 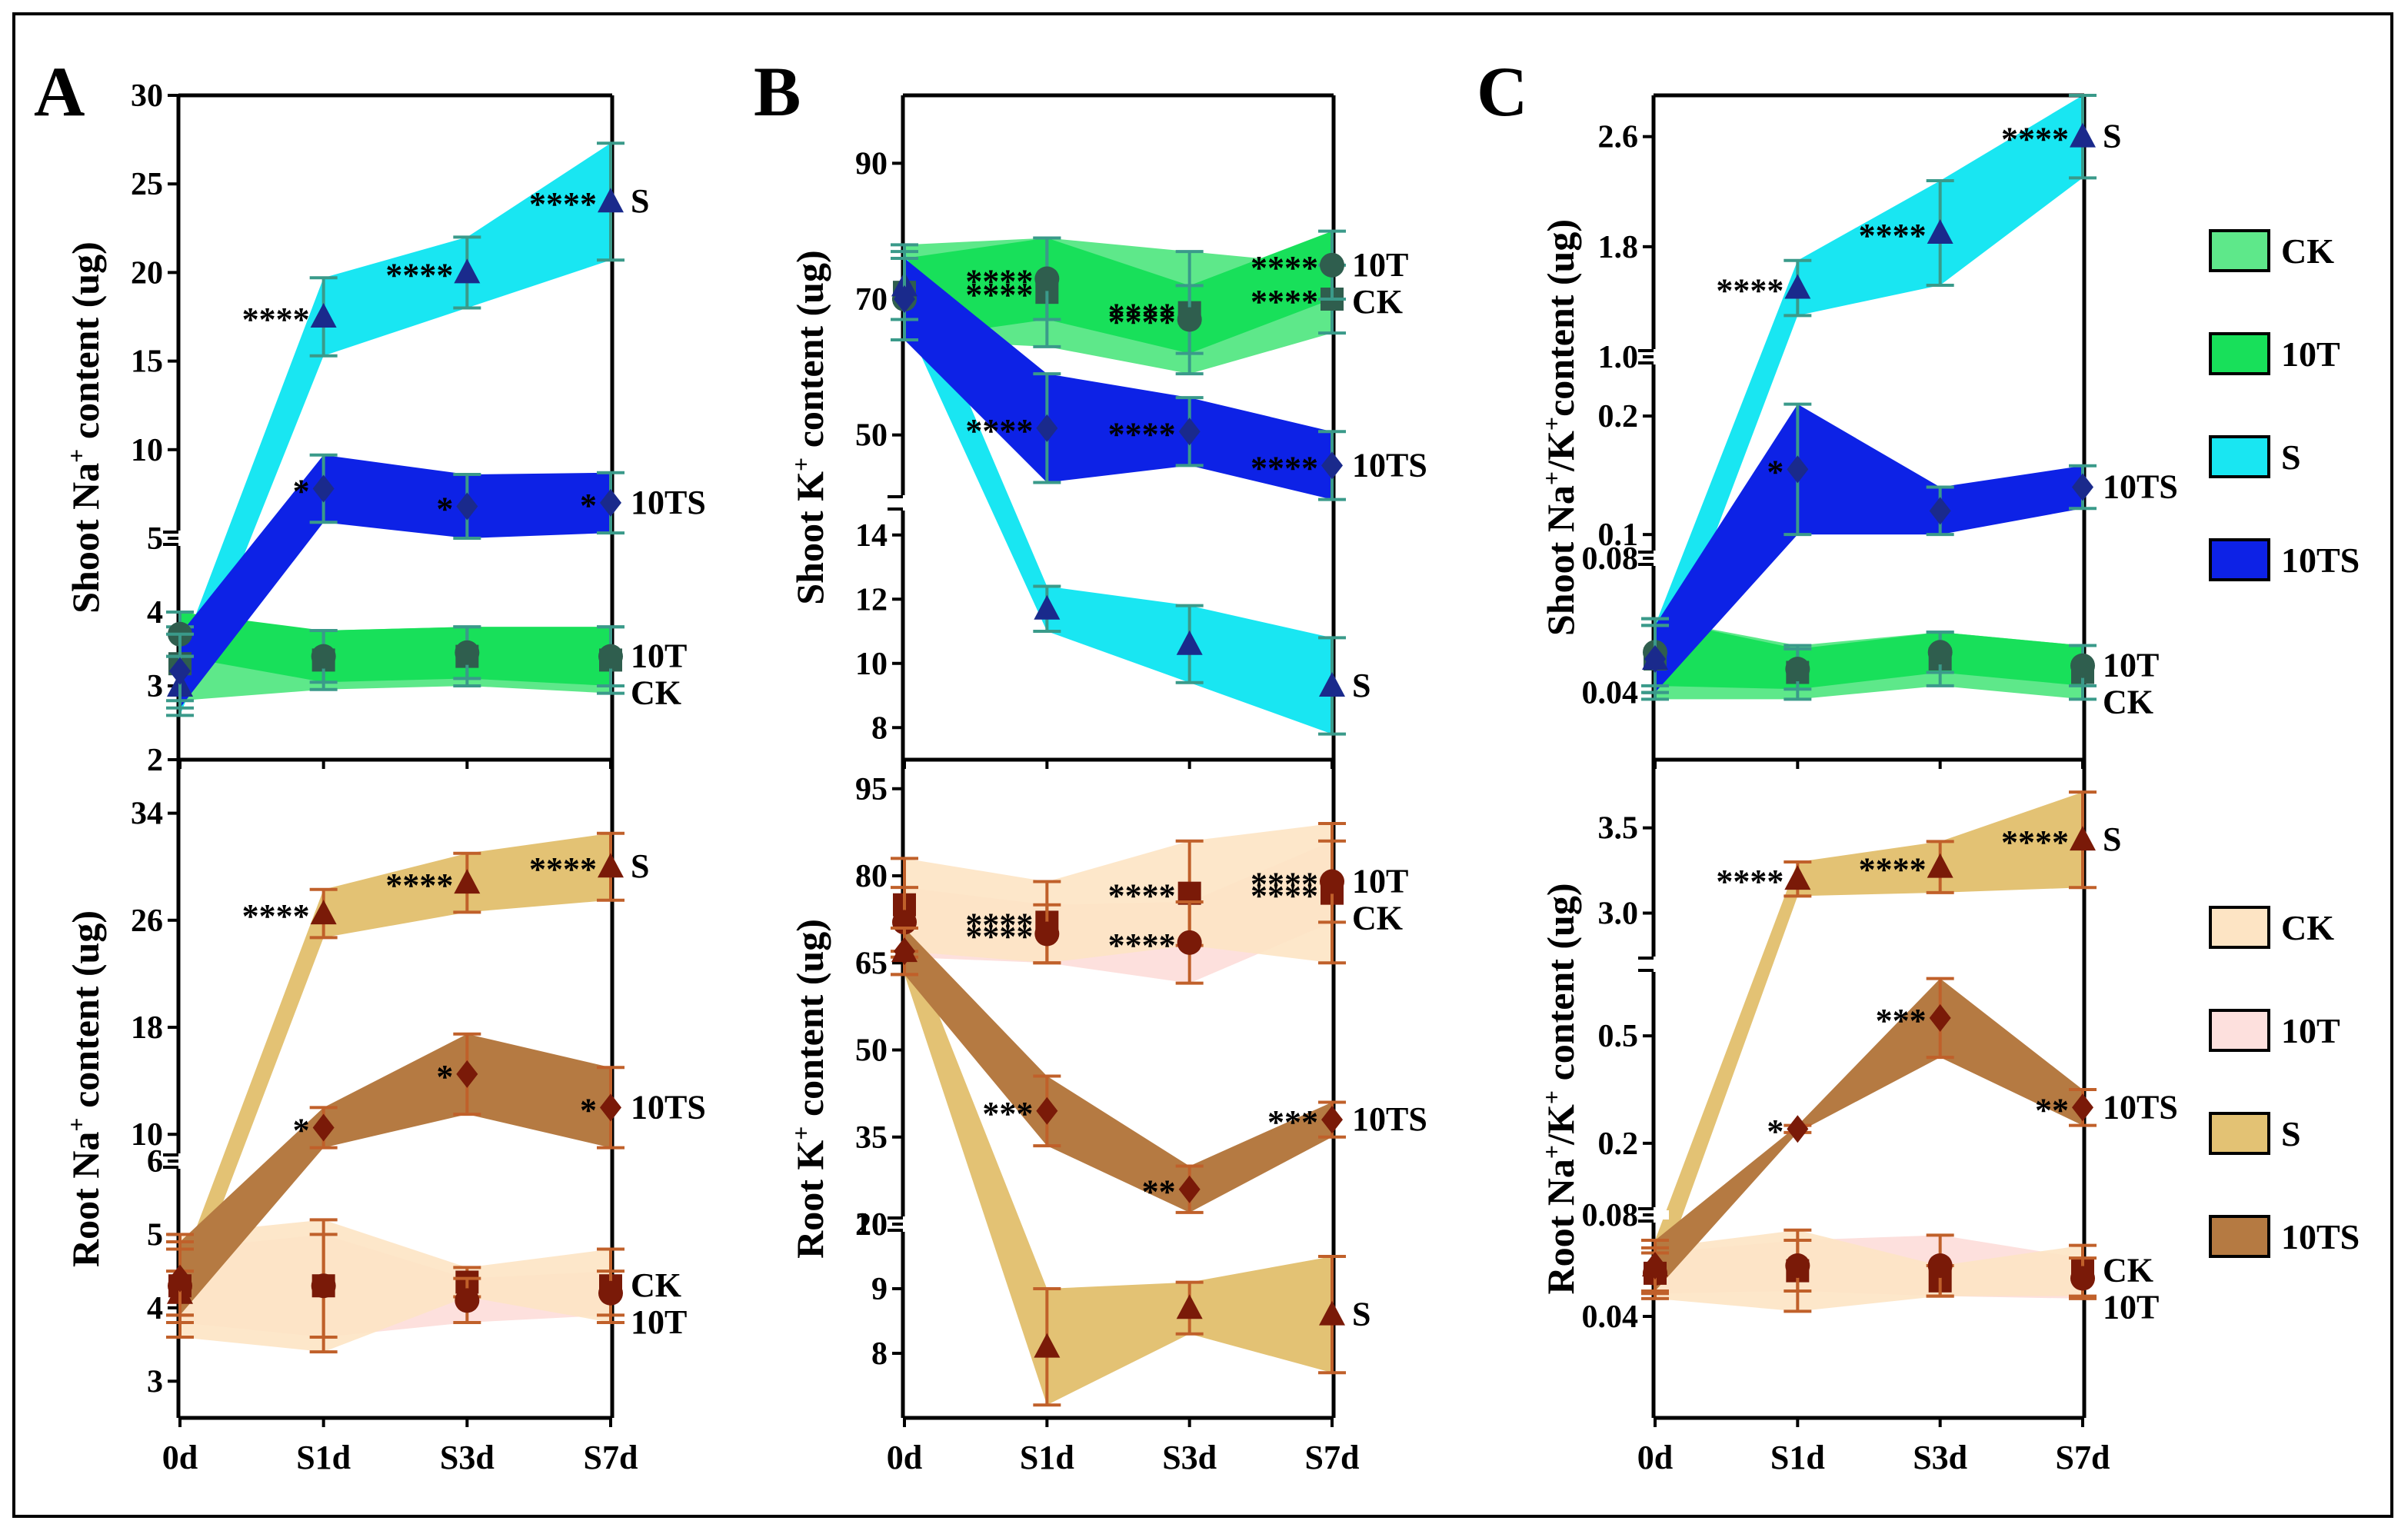 I want to click on y-axis-label: Shoot Na+ content (ug), so click(x=84, y=427).